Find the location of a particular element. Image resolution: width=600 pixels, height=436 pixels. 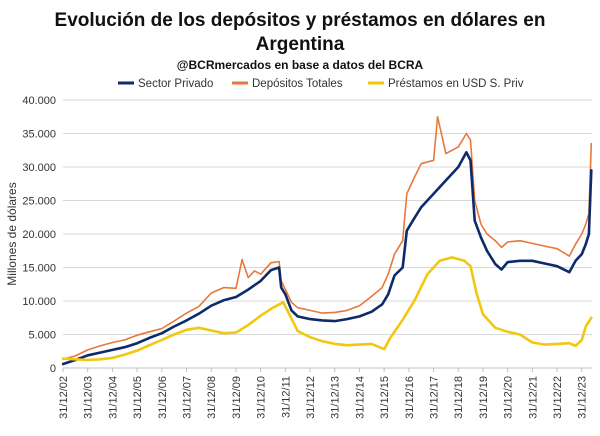

x-tick-label: 31/12/18 is located at coordinates (459, 397).